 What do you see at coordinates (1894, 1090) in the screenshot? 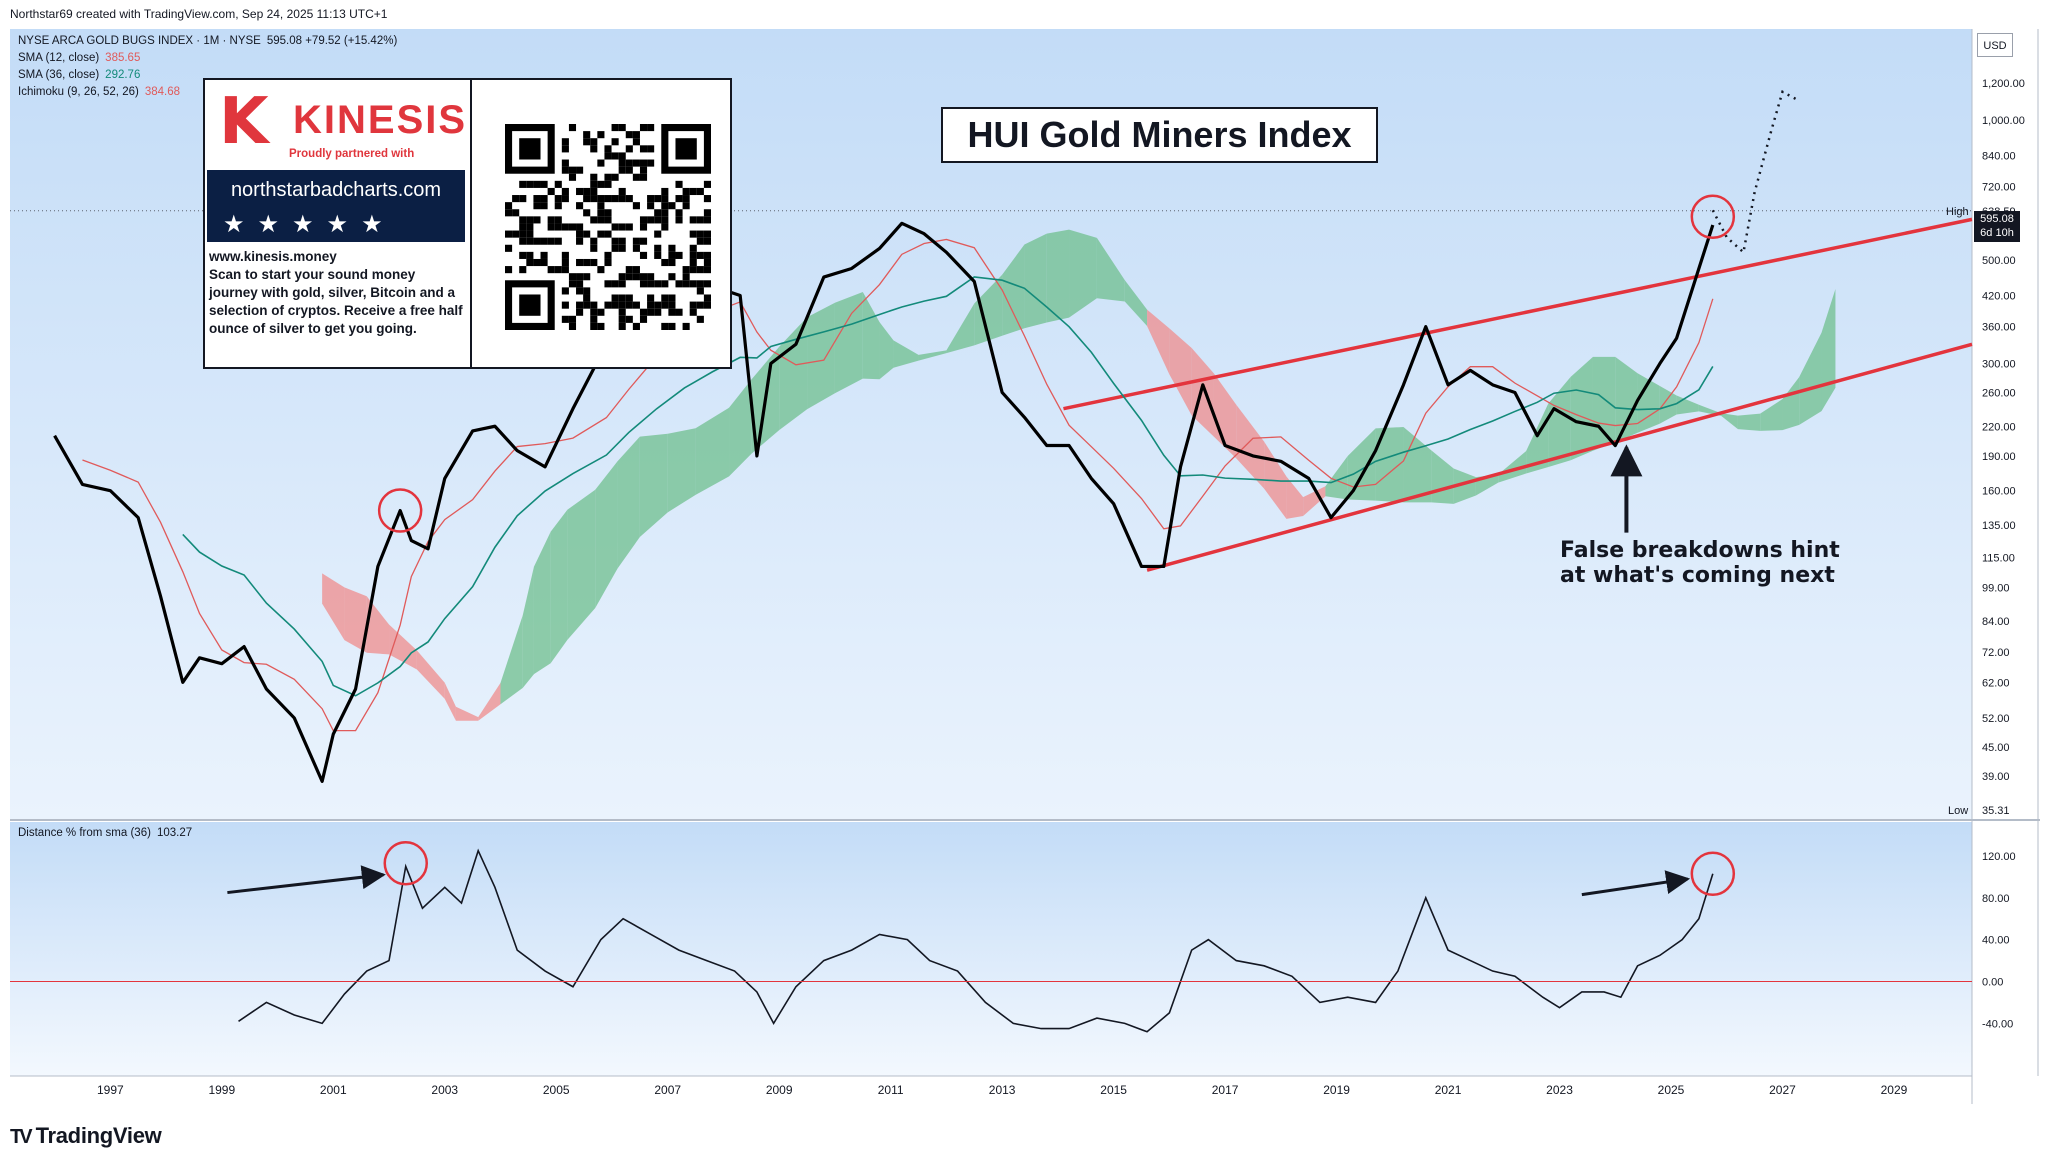
I see `x-tick-label: 2029` at bounding box center [1894, 1090].